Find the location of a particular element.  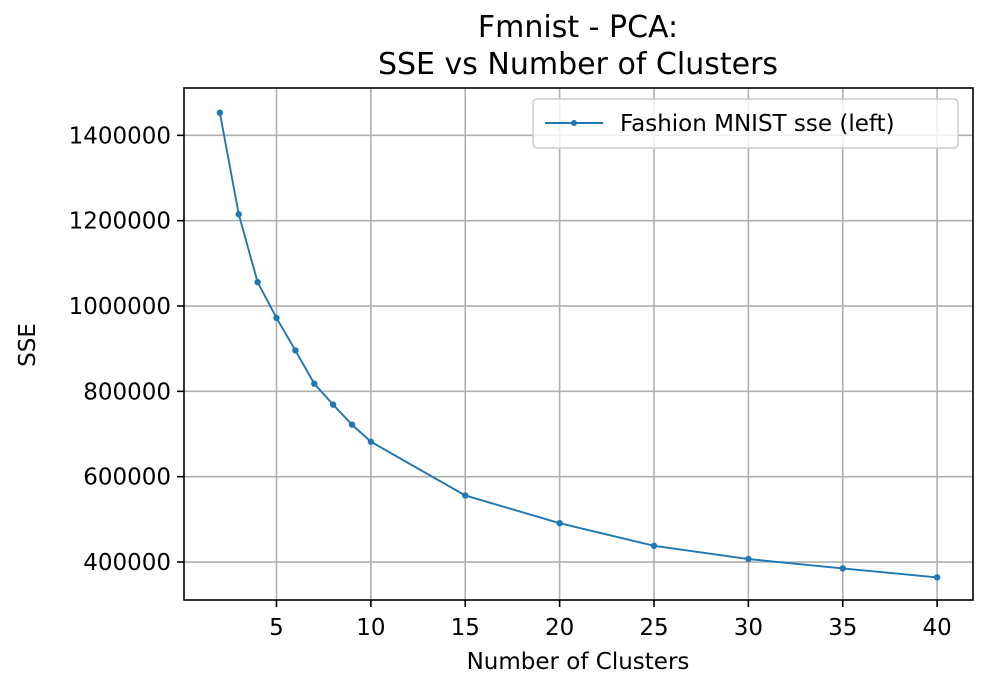

y-tick-label: 800000 is located at coordinates (127, 392).